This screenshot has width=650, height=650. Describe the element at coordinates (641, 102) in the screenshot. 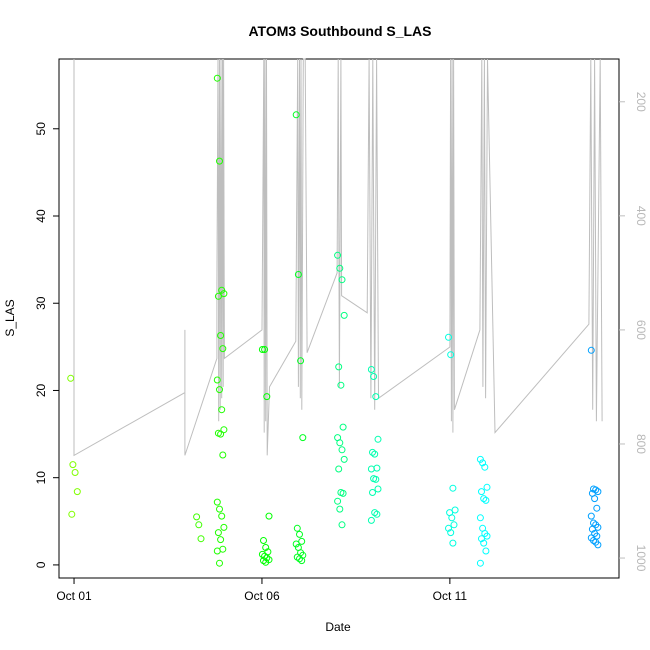

I see `right-tick-label: 200` at that location.